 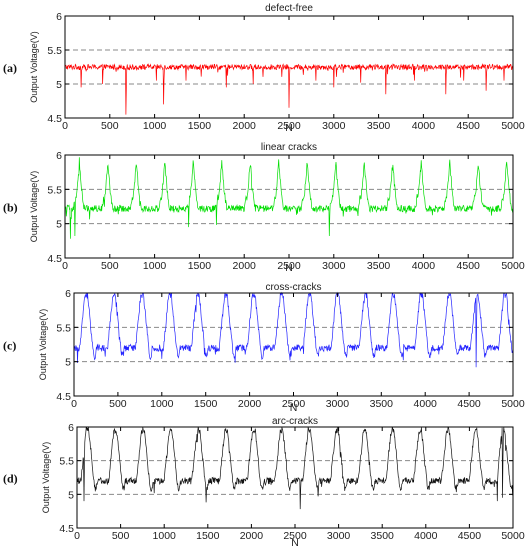 I want to click on chart-title: defect-free, so click(x=289, y=8).